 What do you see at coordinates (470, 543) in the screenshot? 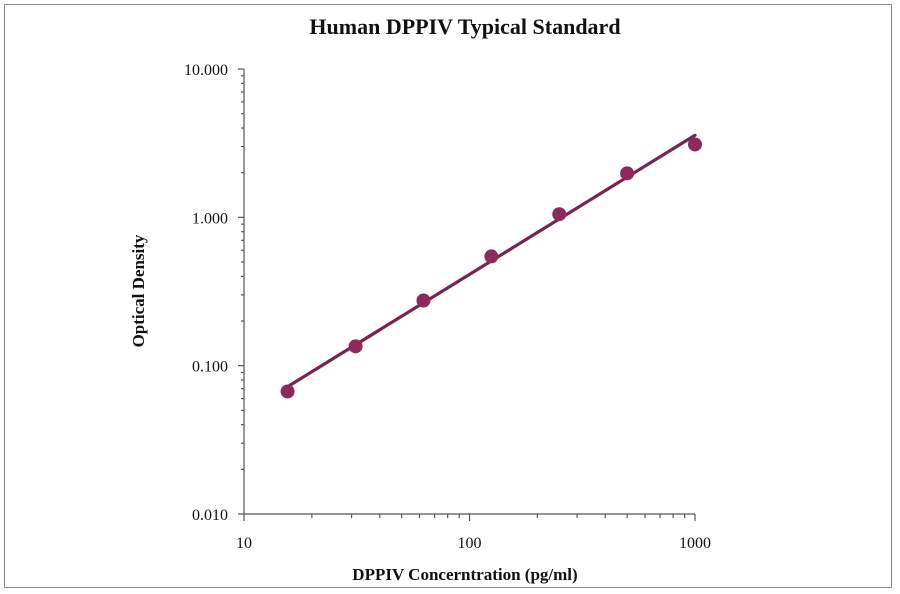
I see `x-tick-label: 100` at bounding box center [470, 543].